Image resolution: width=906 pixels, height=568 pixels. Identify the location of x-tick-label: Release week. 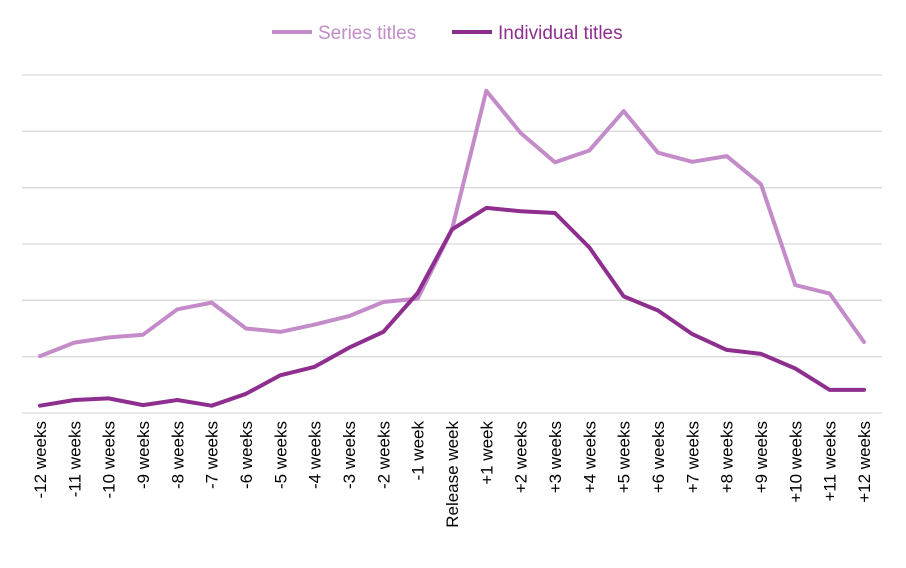
(452, 474).